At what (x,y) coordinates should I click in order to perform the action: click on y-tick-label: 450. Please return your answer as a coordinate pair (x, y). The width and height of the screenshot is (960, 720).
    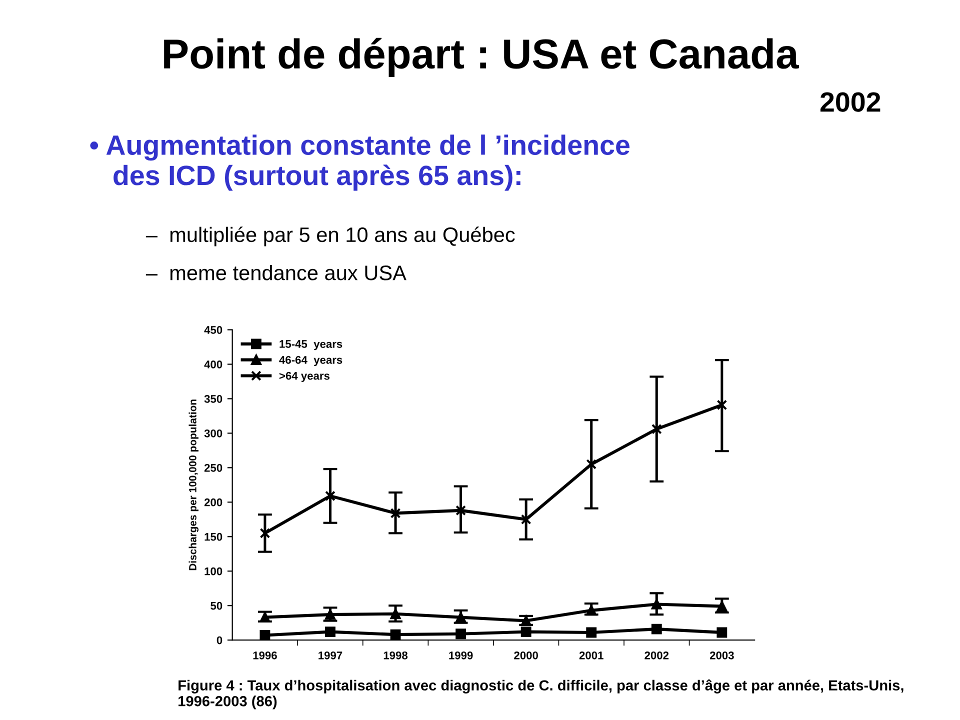
    Looking at the image, I should click on (213, 330).